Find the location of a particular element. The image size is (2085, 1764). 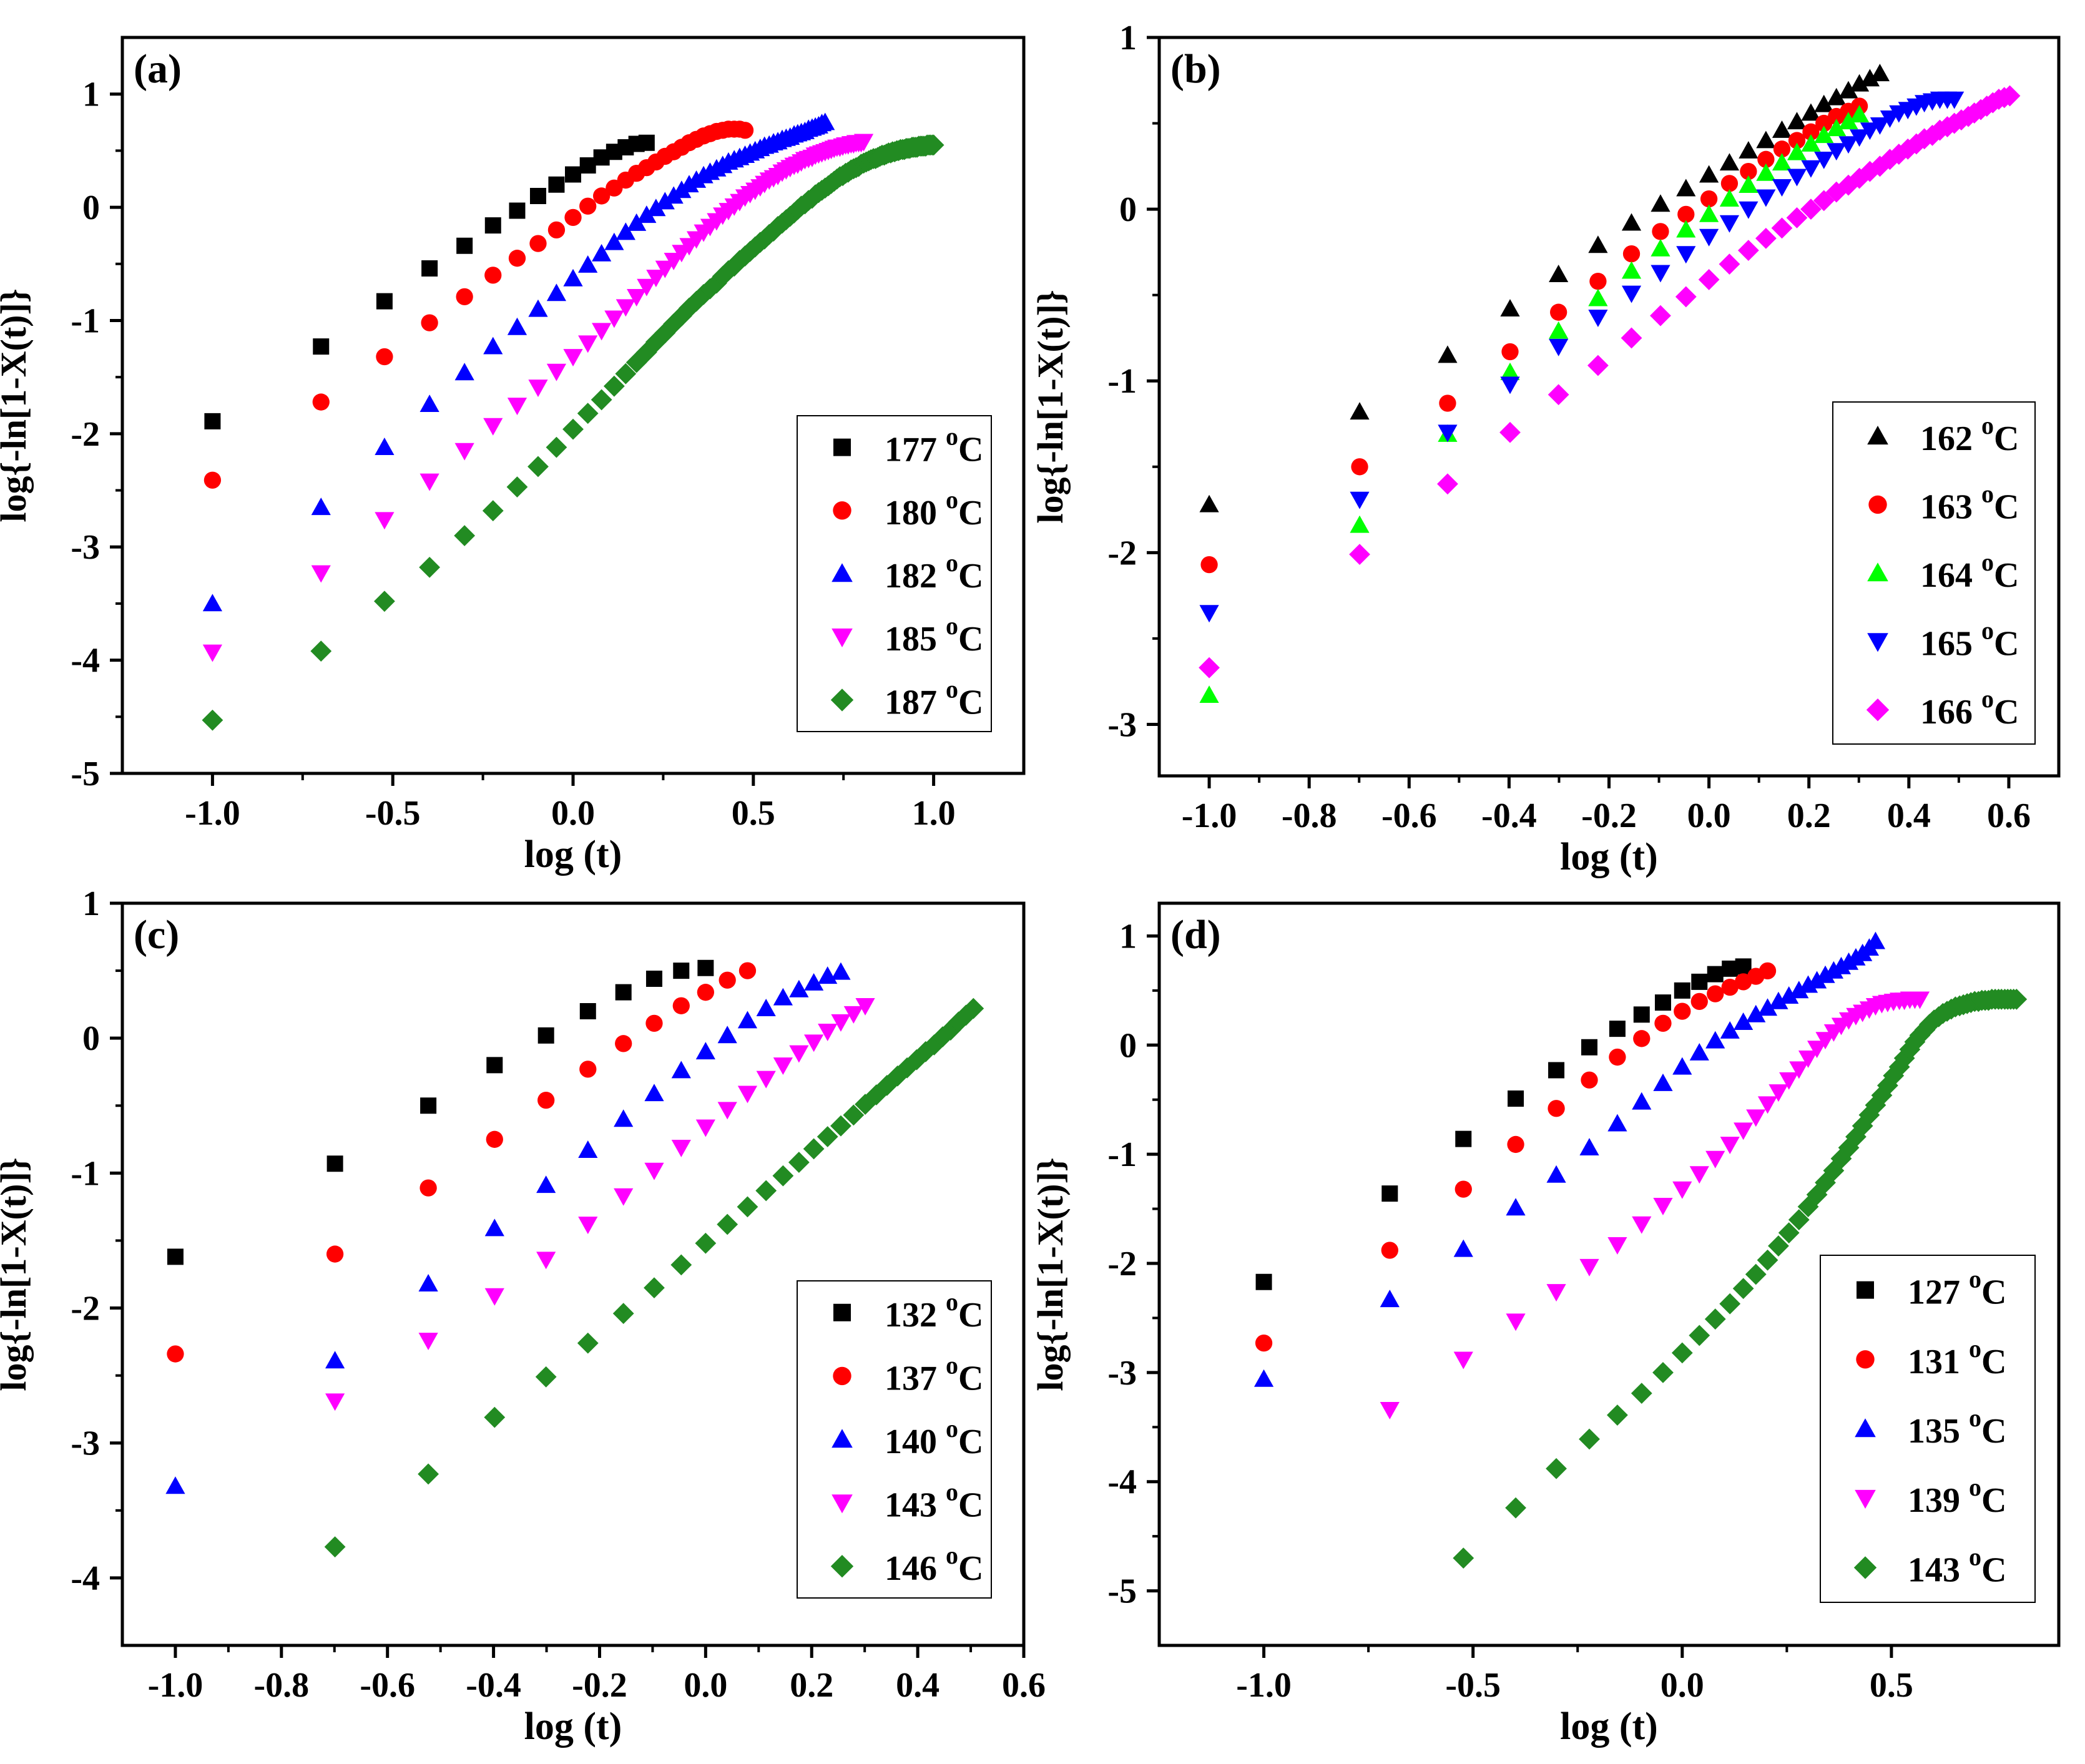

legend-item: 135 oC is located at coordinates (1931, 1427).